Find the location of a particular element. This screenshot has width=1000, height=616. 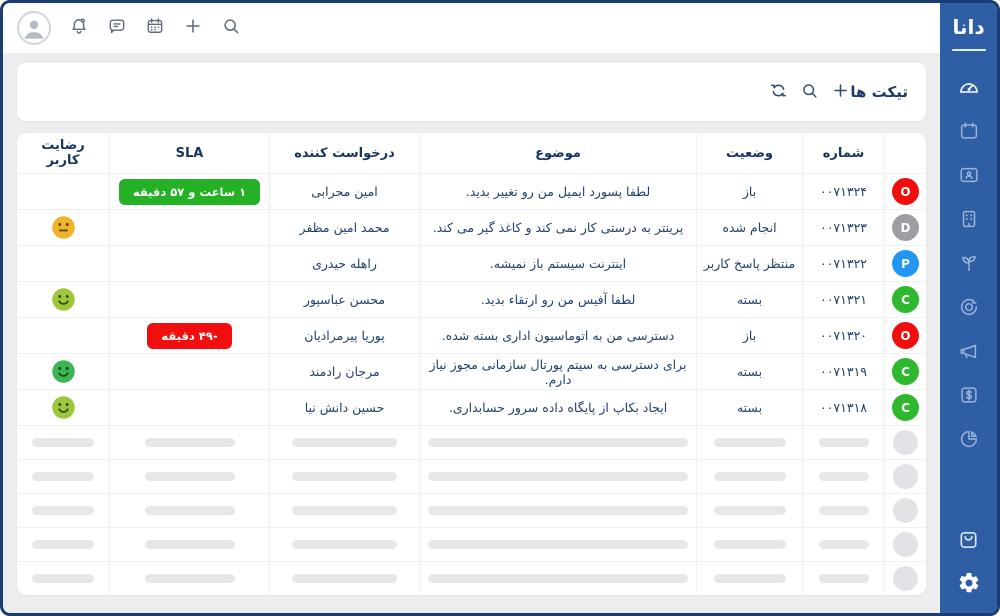

ticket-status: باز is located at coordinates (749, 335).